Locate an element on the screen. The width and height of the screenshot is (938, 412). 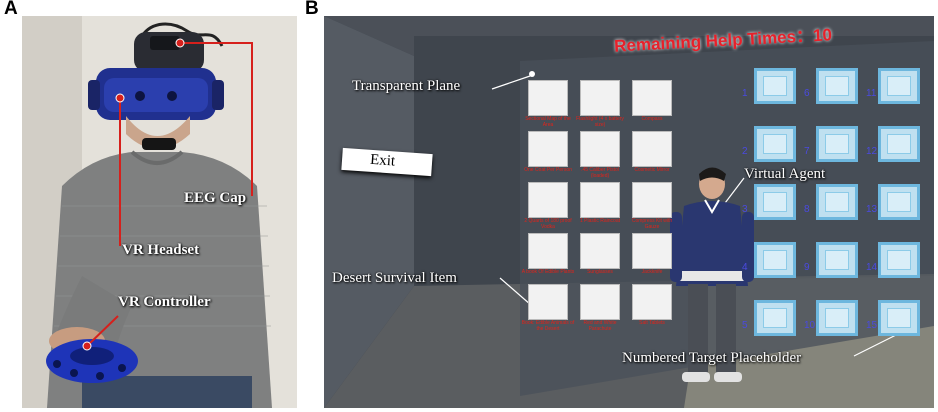
survival-item-caption: Flashlight (4 x battery size) is located at coordinates (600, 122).